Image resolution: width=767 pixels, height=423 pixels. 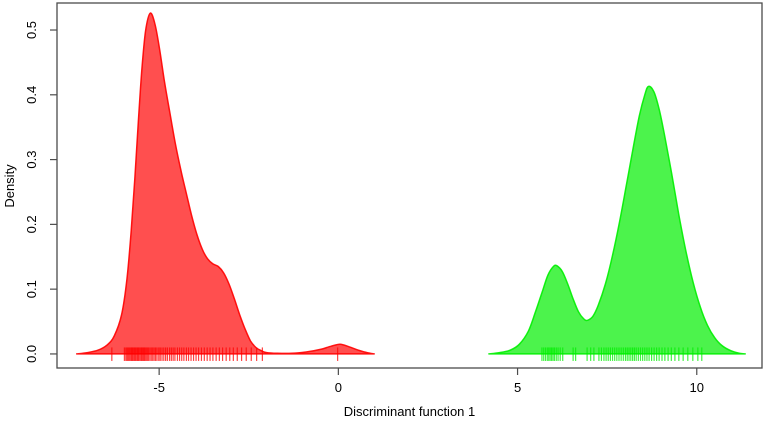 What do you see at coordinates (40, 192) in the screenshot?
I see `y-axis: 0.0 0.1 0.2 0.3 0.4 0.5` at bounding box center [40, 192].